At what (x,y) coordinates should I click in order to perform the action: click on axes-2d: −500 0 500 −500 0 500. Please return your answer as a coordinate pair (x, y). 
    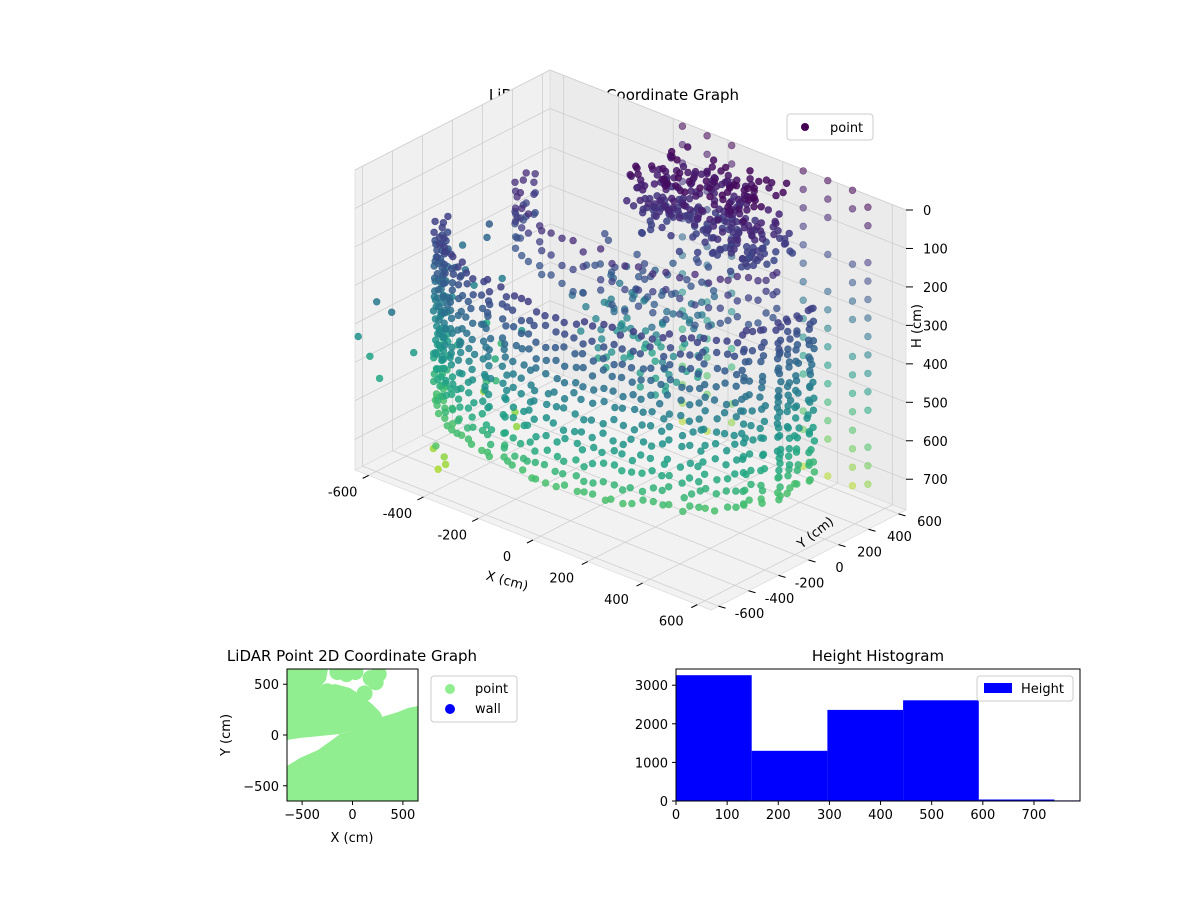
    Looking at the image, I should click on (329, 750).